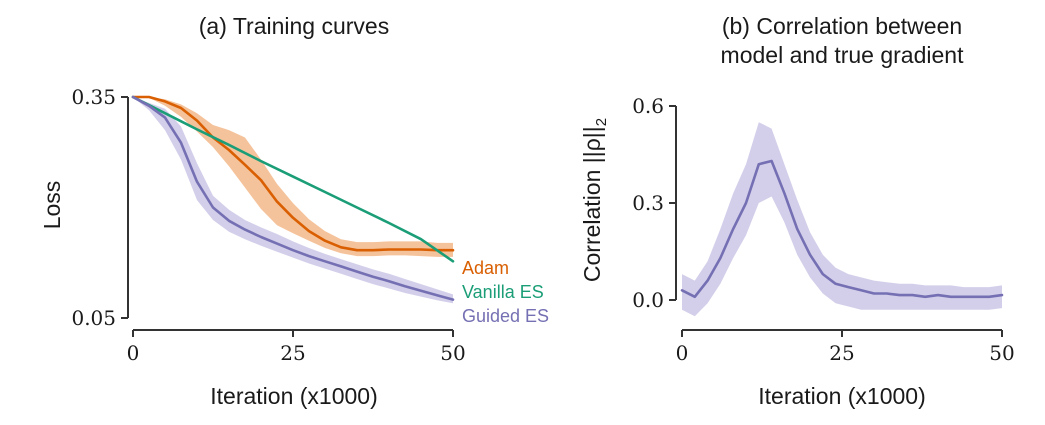  I want to click on panel-b-line-correlation, so click(842, 229).